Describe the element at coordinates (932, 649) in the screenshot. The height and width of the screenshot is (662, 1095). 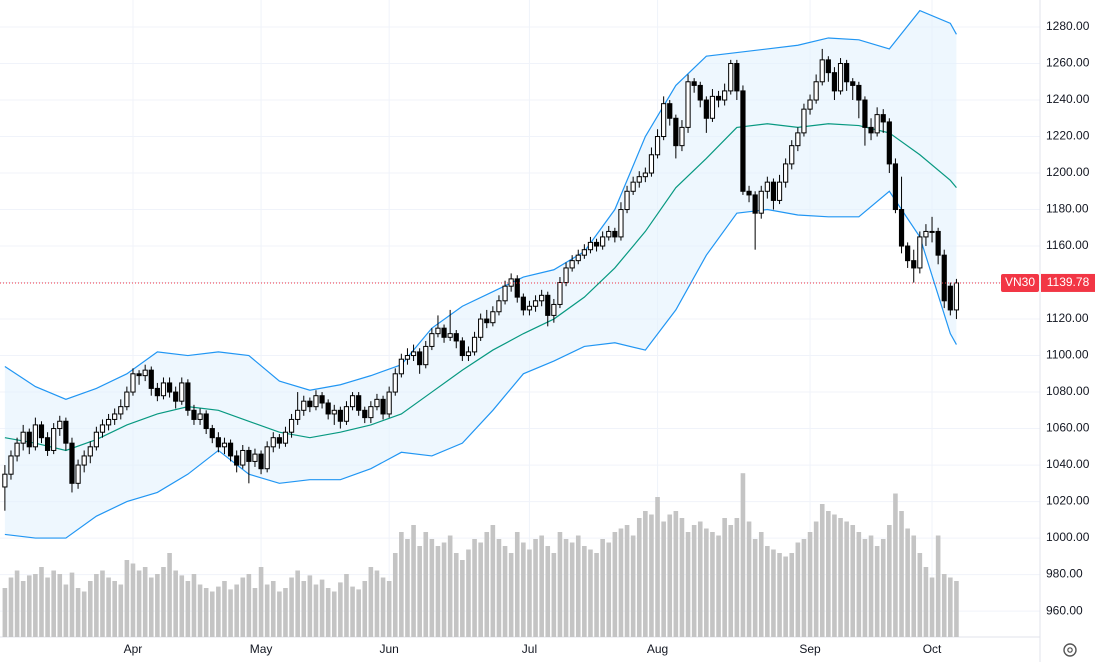
I see `x-tick-label: Oct` at that location.